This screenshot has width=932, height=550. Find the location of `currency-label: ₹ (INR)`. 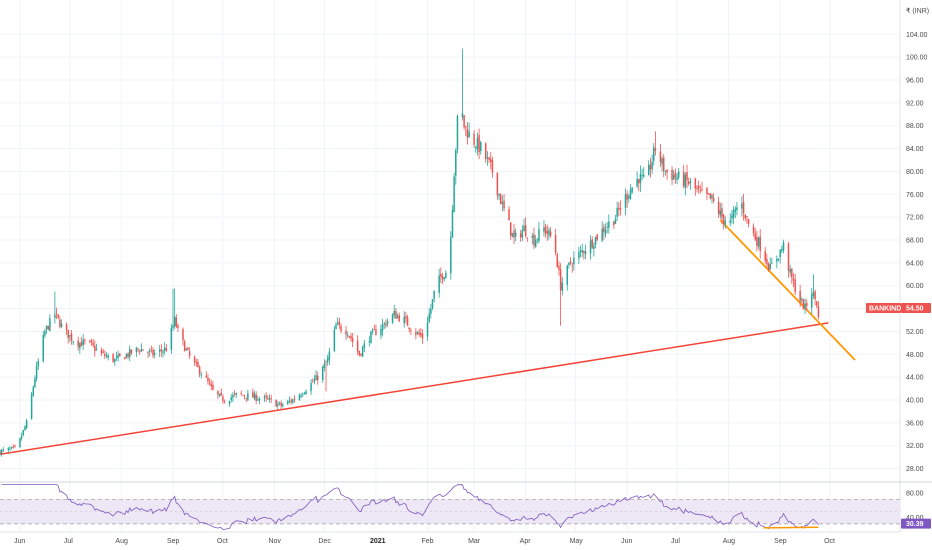

currency-label: ₹ (INR) is located at coordinates (917, 11).